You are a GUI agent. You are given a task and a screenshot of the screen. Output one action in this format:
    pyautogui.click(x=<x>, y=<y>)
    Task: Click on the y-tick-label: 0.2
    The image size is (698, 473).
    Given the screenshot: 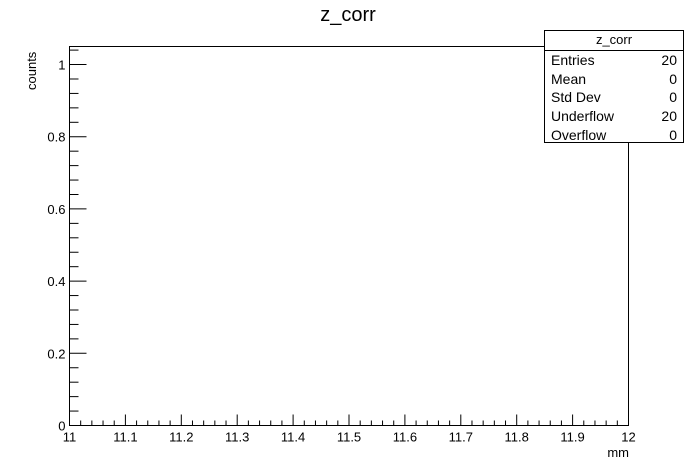 What is the action you would take?
    pyautogui.click(x=56, y=353)
    